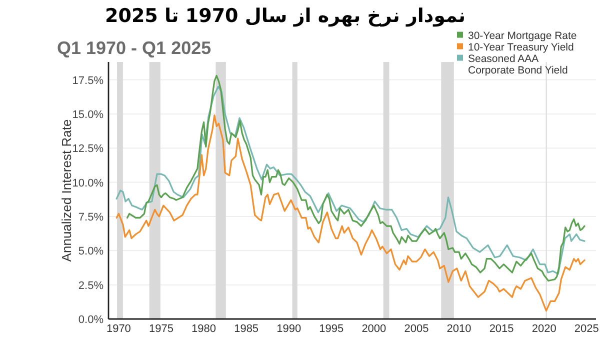 The width and height of the screenshot is (614, 340). I want to click on x-tick-label: 2010, so click(459, 329).